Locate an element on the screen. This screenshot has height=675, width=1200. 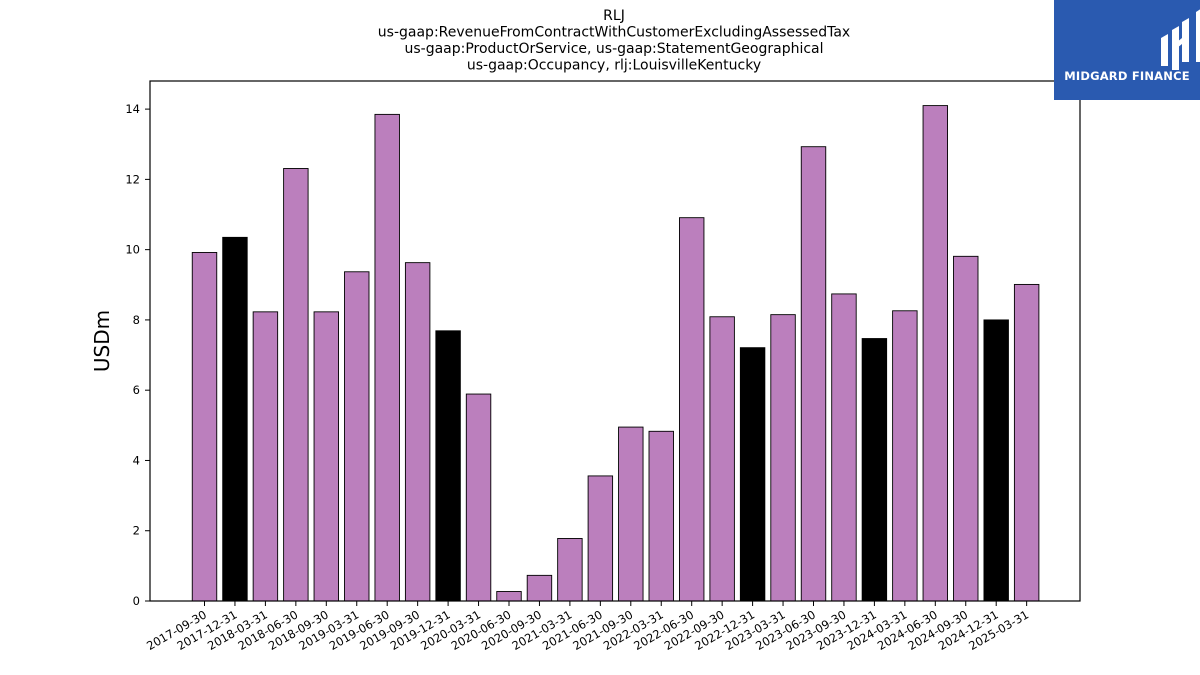
y-axis-label: USDm is located at coordinates (102, 341).